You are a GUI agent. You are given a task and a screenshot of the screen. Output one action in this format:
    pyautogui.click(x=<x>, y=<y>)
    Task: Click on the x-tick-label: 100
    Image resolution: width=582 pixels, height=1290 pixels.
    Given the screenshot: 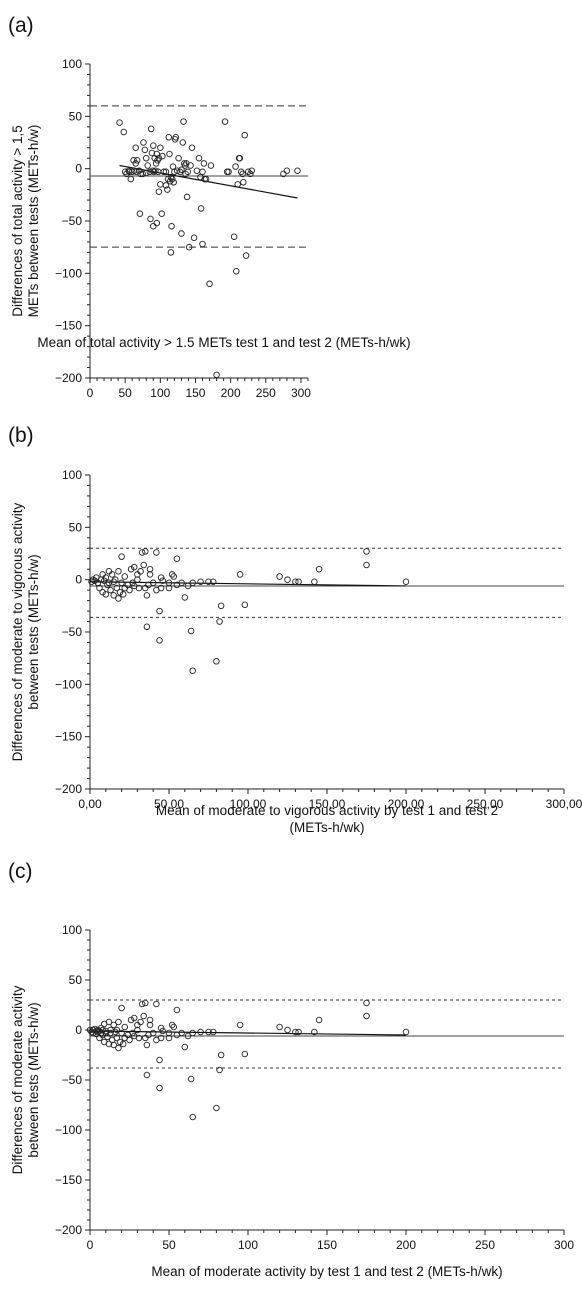 What is the action you would take?
    pyautogui.click(x=248, y=1245)
    